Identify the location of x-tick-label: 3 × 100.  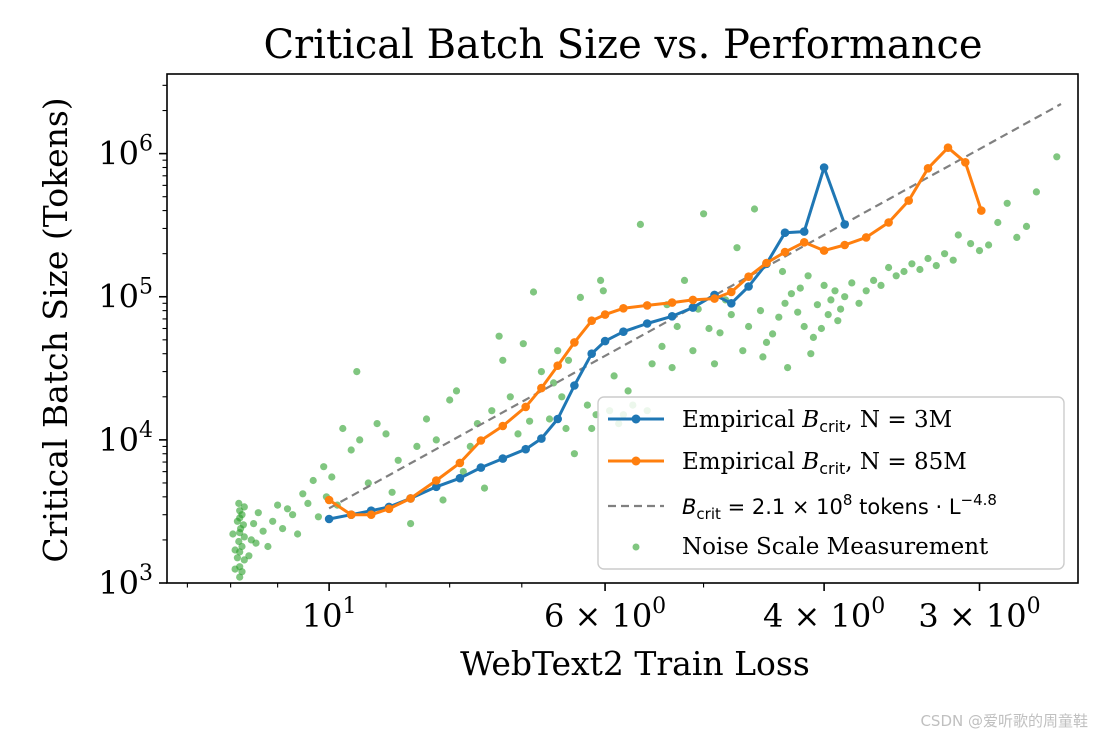
(979, 614).